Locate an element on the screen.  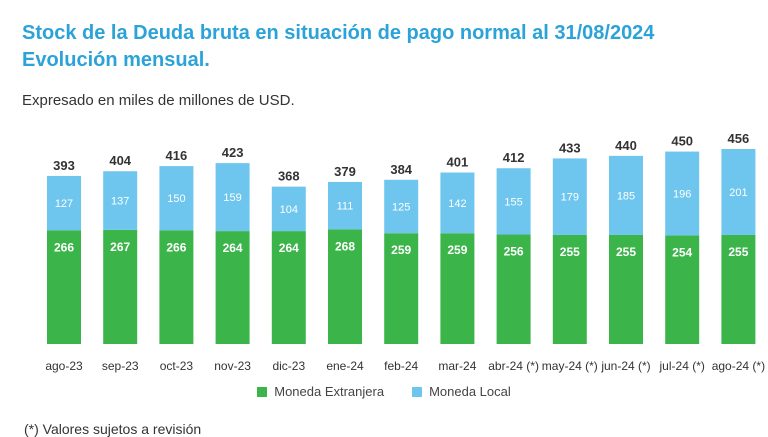
legend-swatch-local is located at coordinates (417, 391).